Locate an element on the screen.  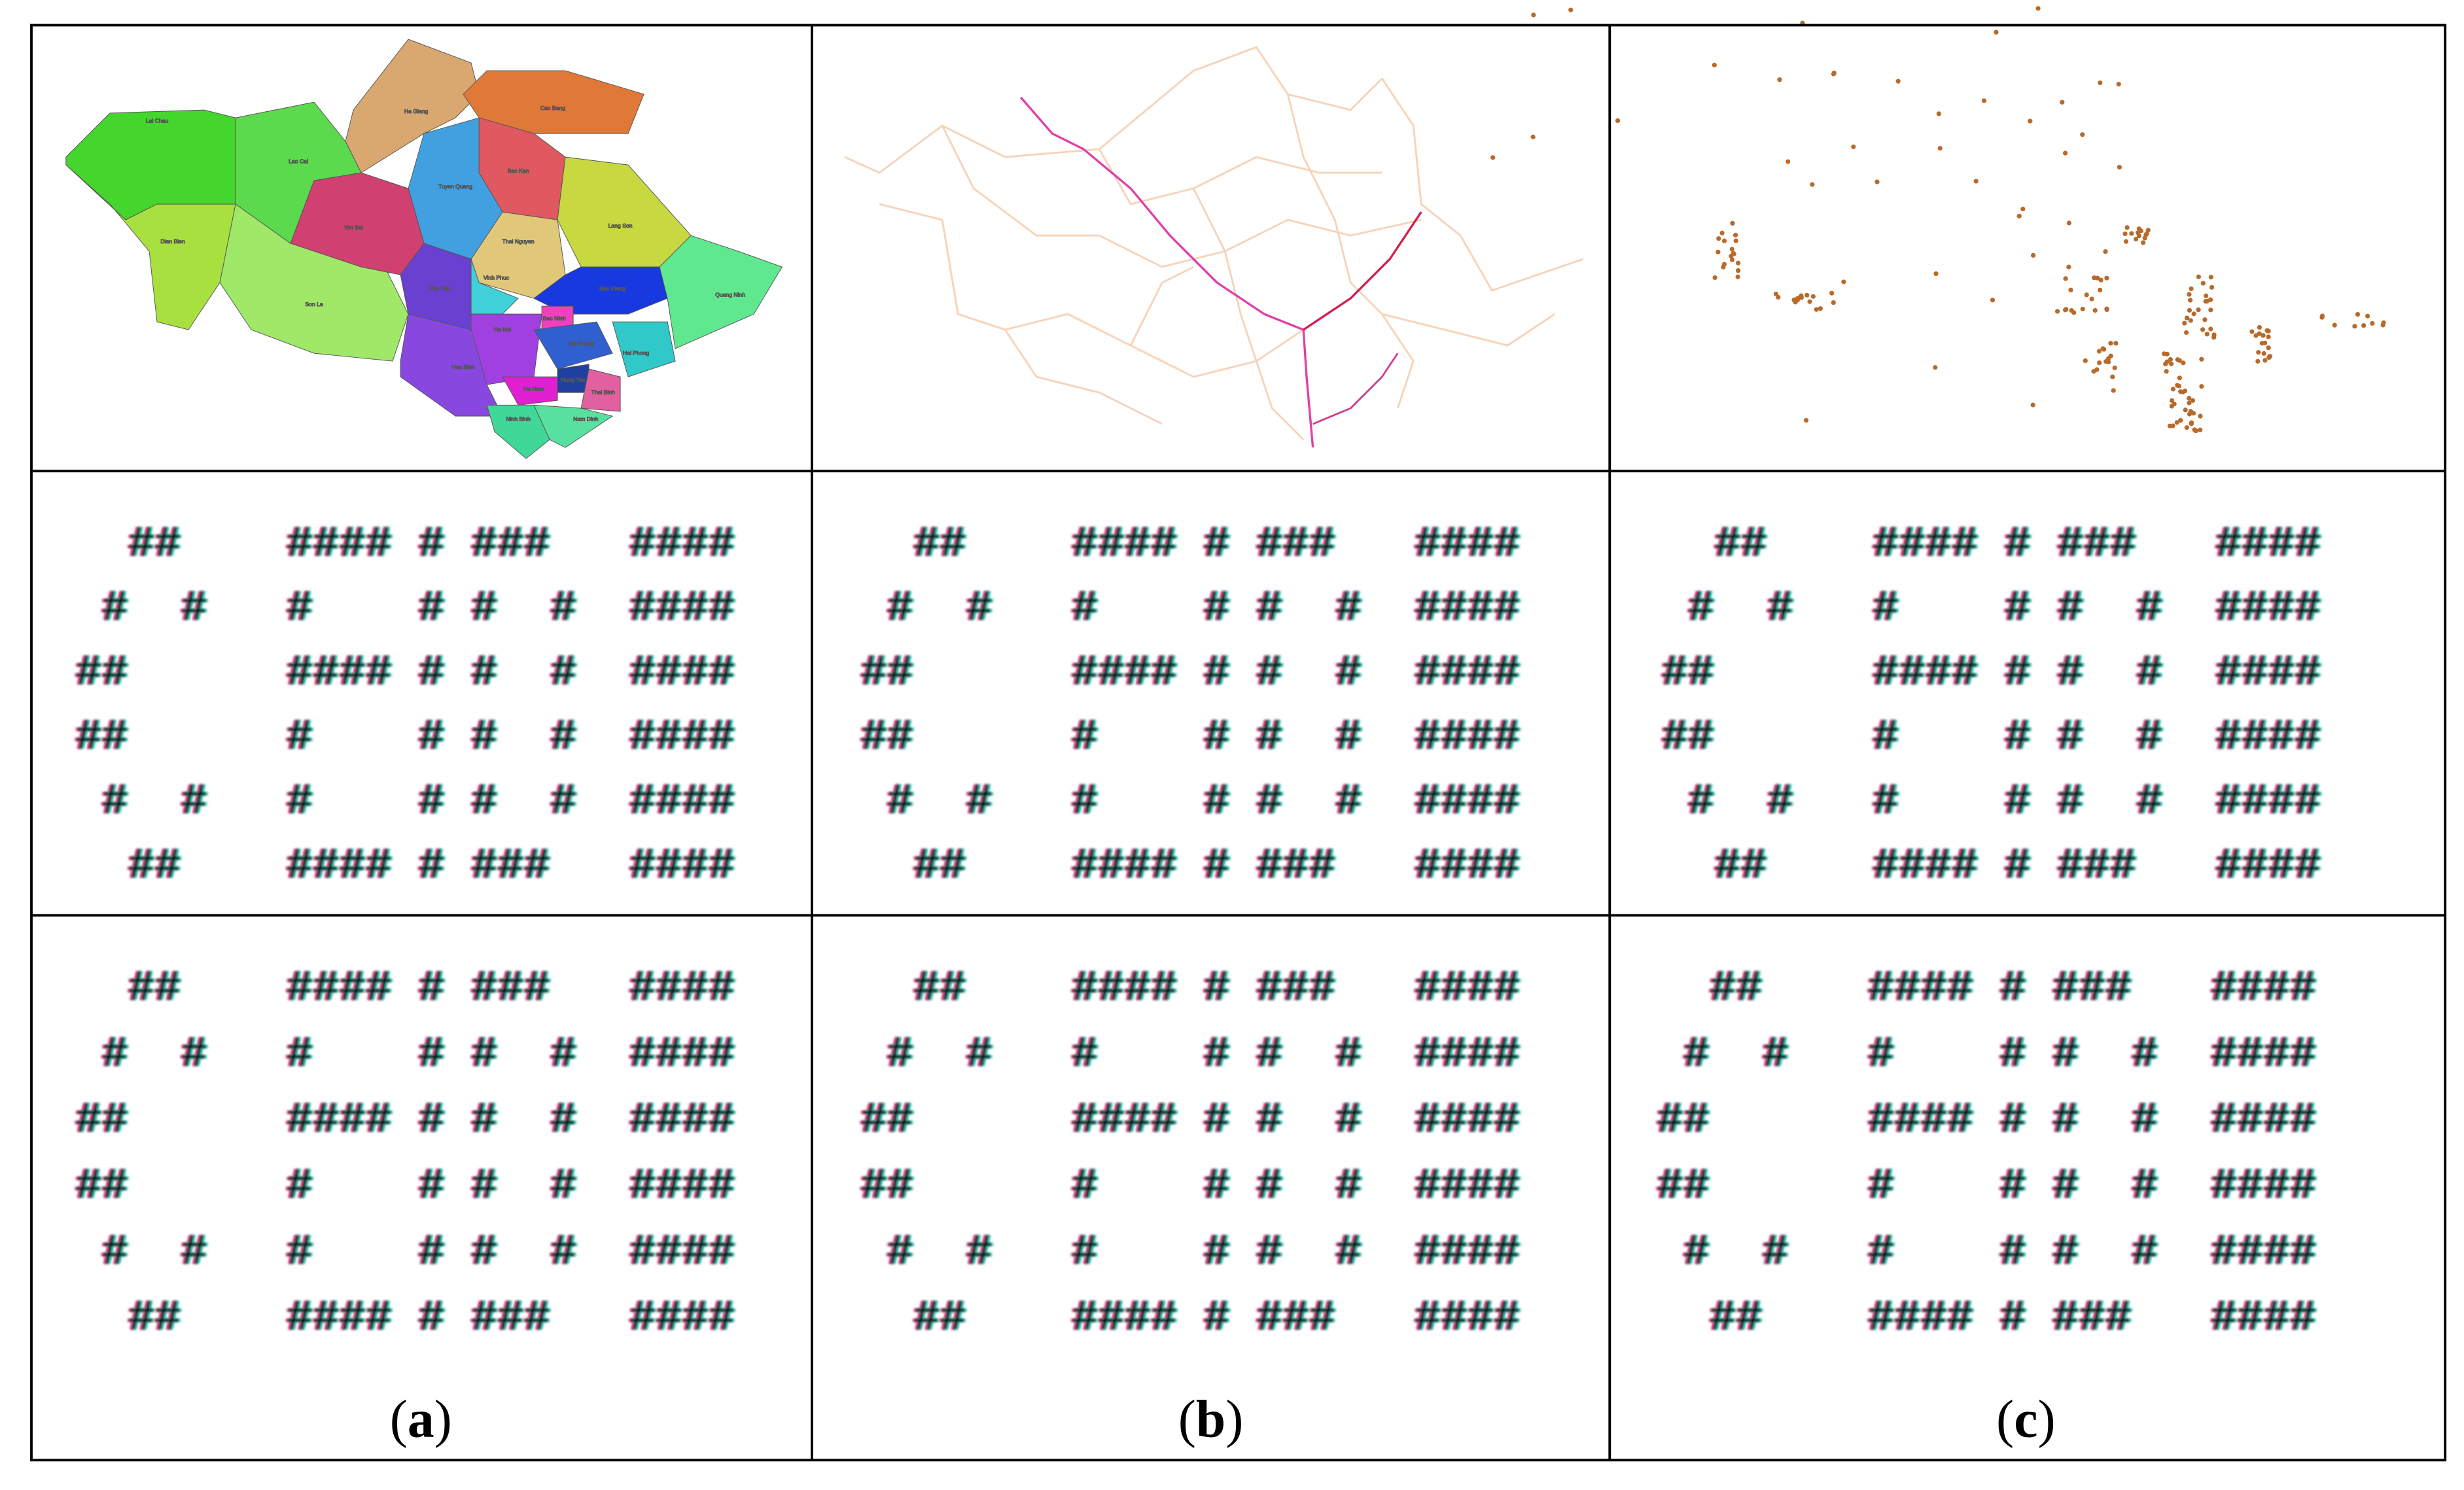
province-label: Lang Son is located at coordinates (620, 225).